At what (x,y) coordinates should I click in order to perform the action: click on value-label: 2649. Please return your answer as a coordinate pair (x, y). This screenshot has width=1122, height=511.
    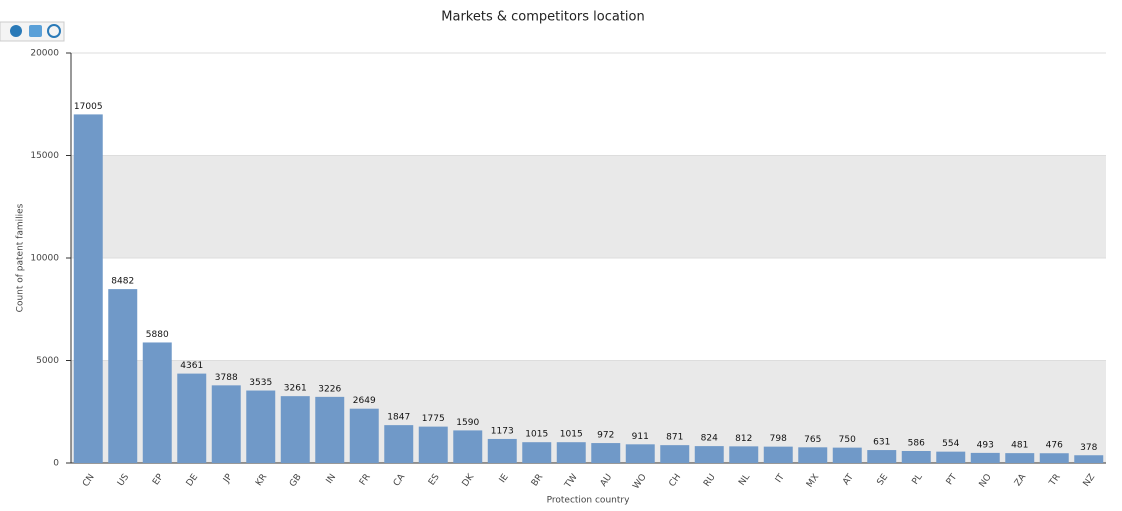
    Looking at the image, I should click on (364, 401).